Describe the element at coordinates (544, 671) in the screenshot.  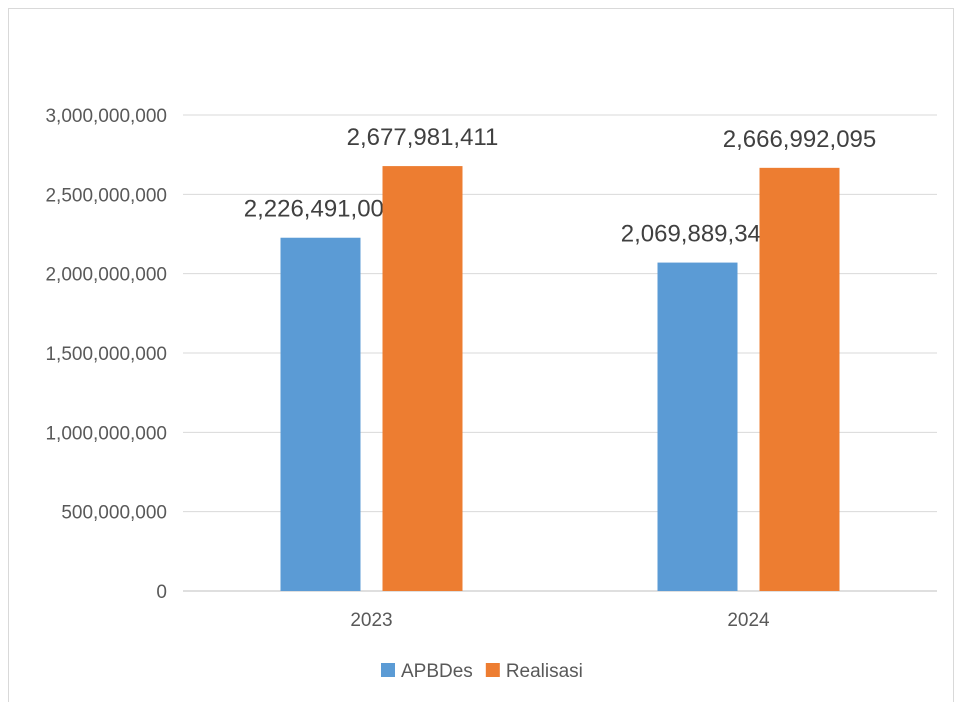
I see `legend-label-realisasi: Realisasi` at that location.